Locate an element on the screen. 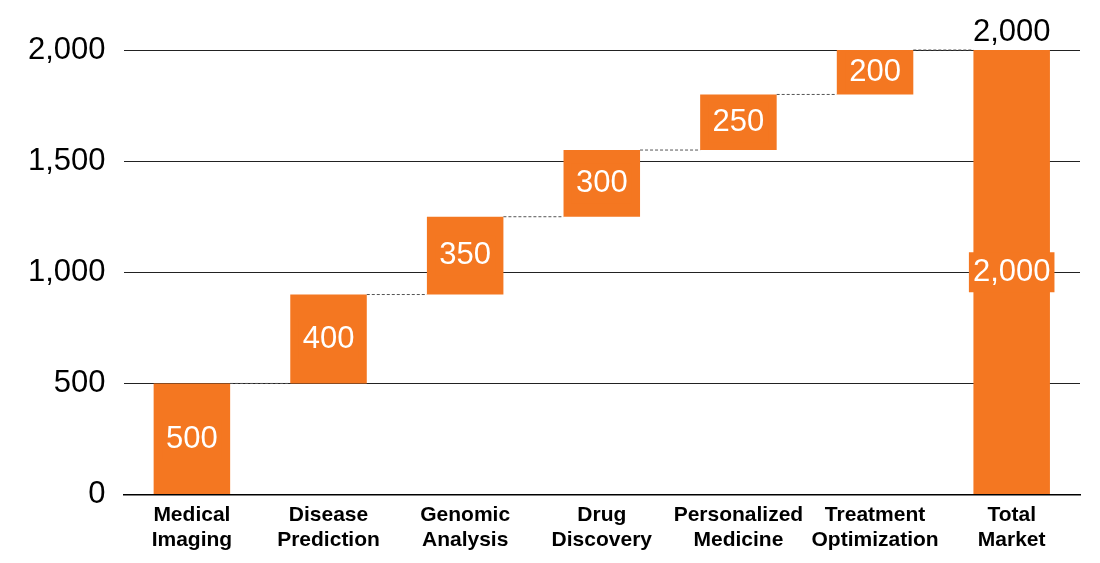 The height and width of the screenshot is (563, 1100). x-tick-label: Genomic Analysis is located at coordinates (465, 526).